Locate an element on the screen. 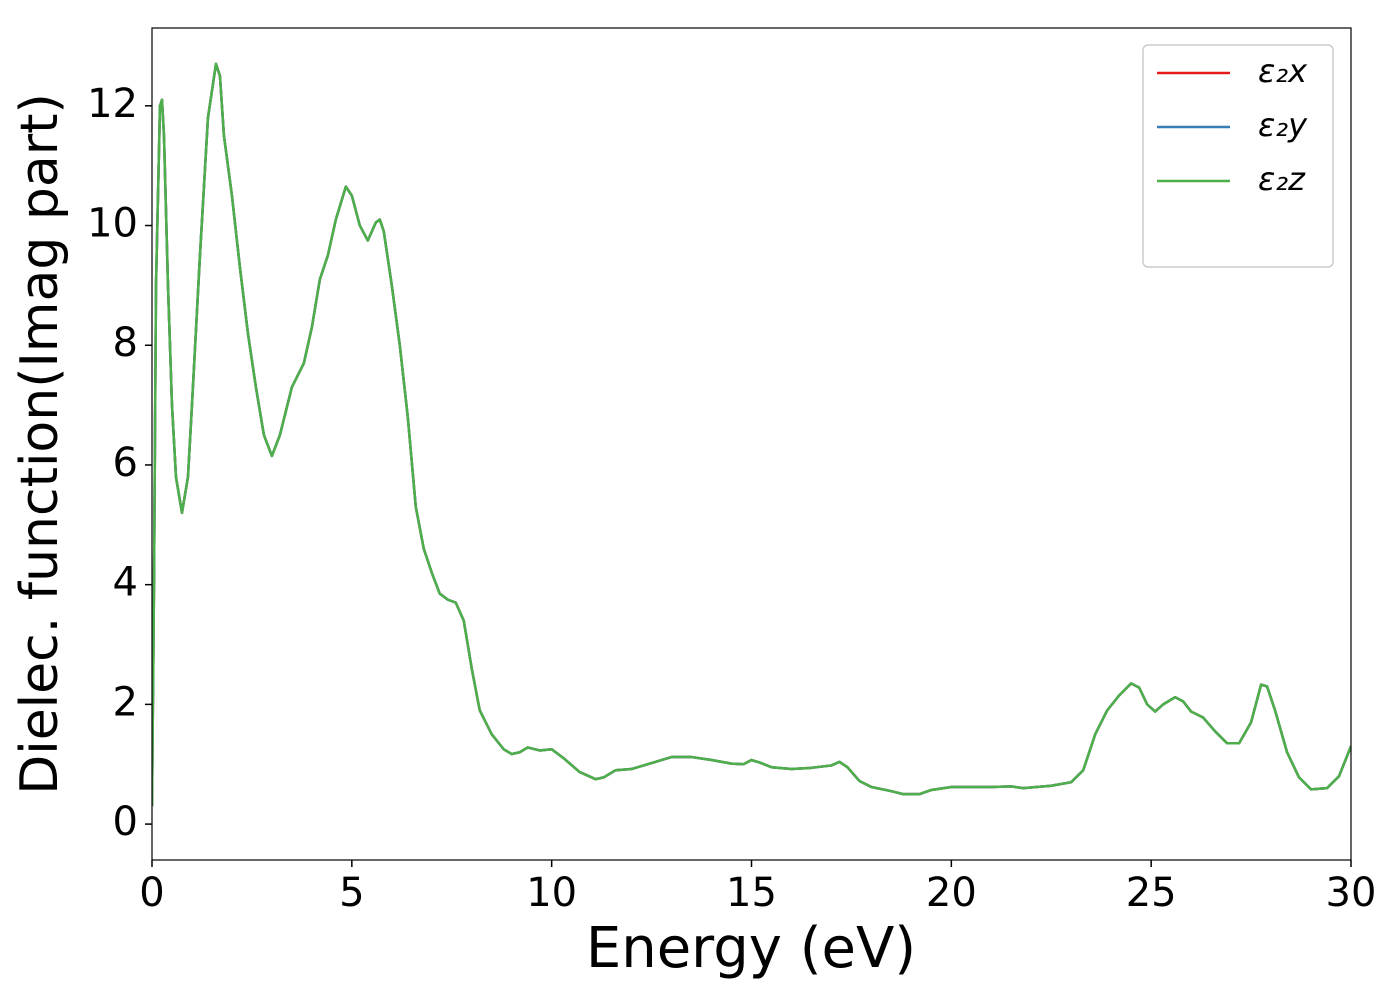 The width and height of the screenshot is (1400, 1000). y-tick-label: 0 is located at coordinates (125, 822).